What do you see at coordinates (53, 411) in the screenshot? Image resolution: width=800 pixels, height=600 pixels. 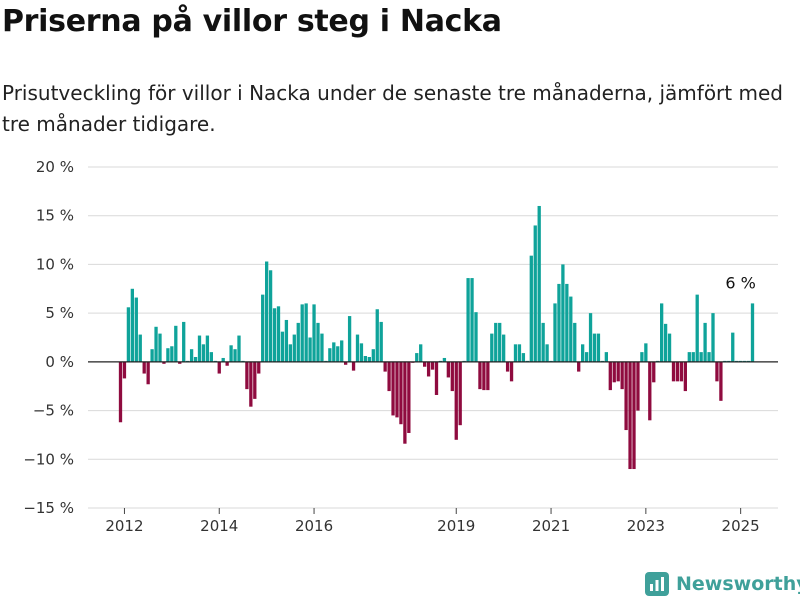 I see `y-tick-label: −5 %` at bounding box center [53, 411].